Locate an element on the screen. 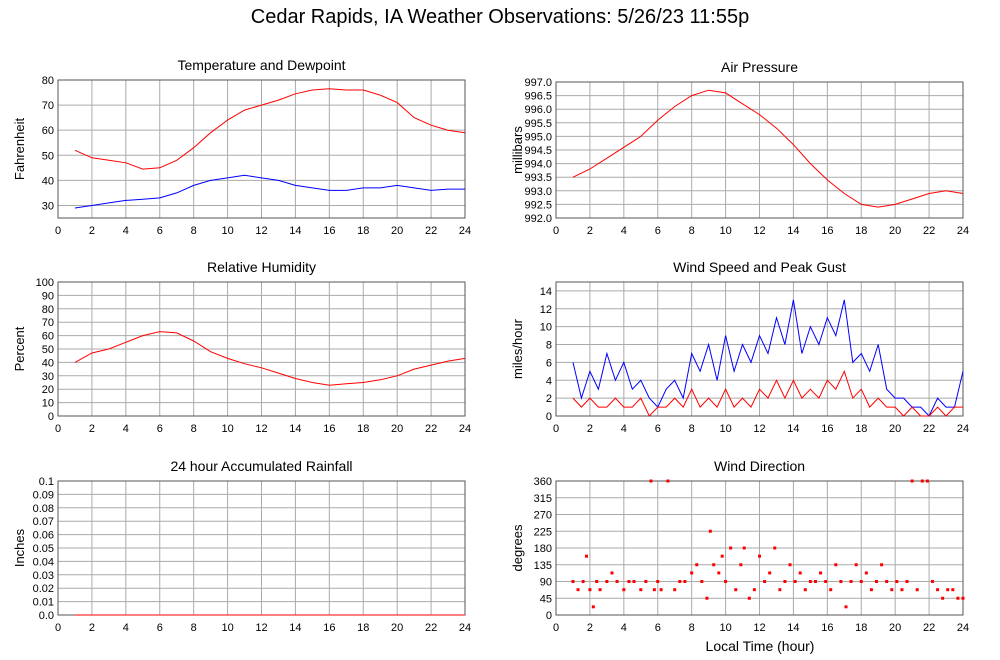  y-tick-label: 4 is located at coordinates (549, 381).